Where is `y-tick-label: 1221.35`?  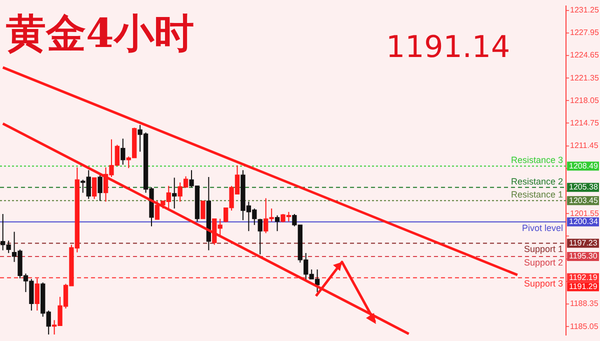 y-tick-label: 1221.35 is located at coordinates (585, 77).